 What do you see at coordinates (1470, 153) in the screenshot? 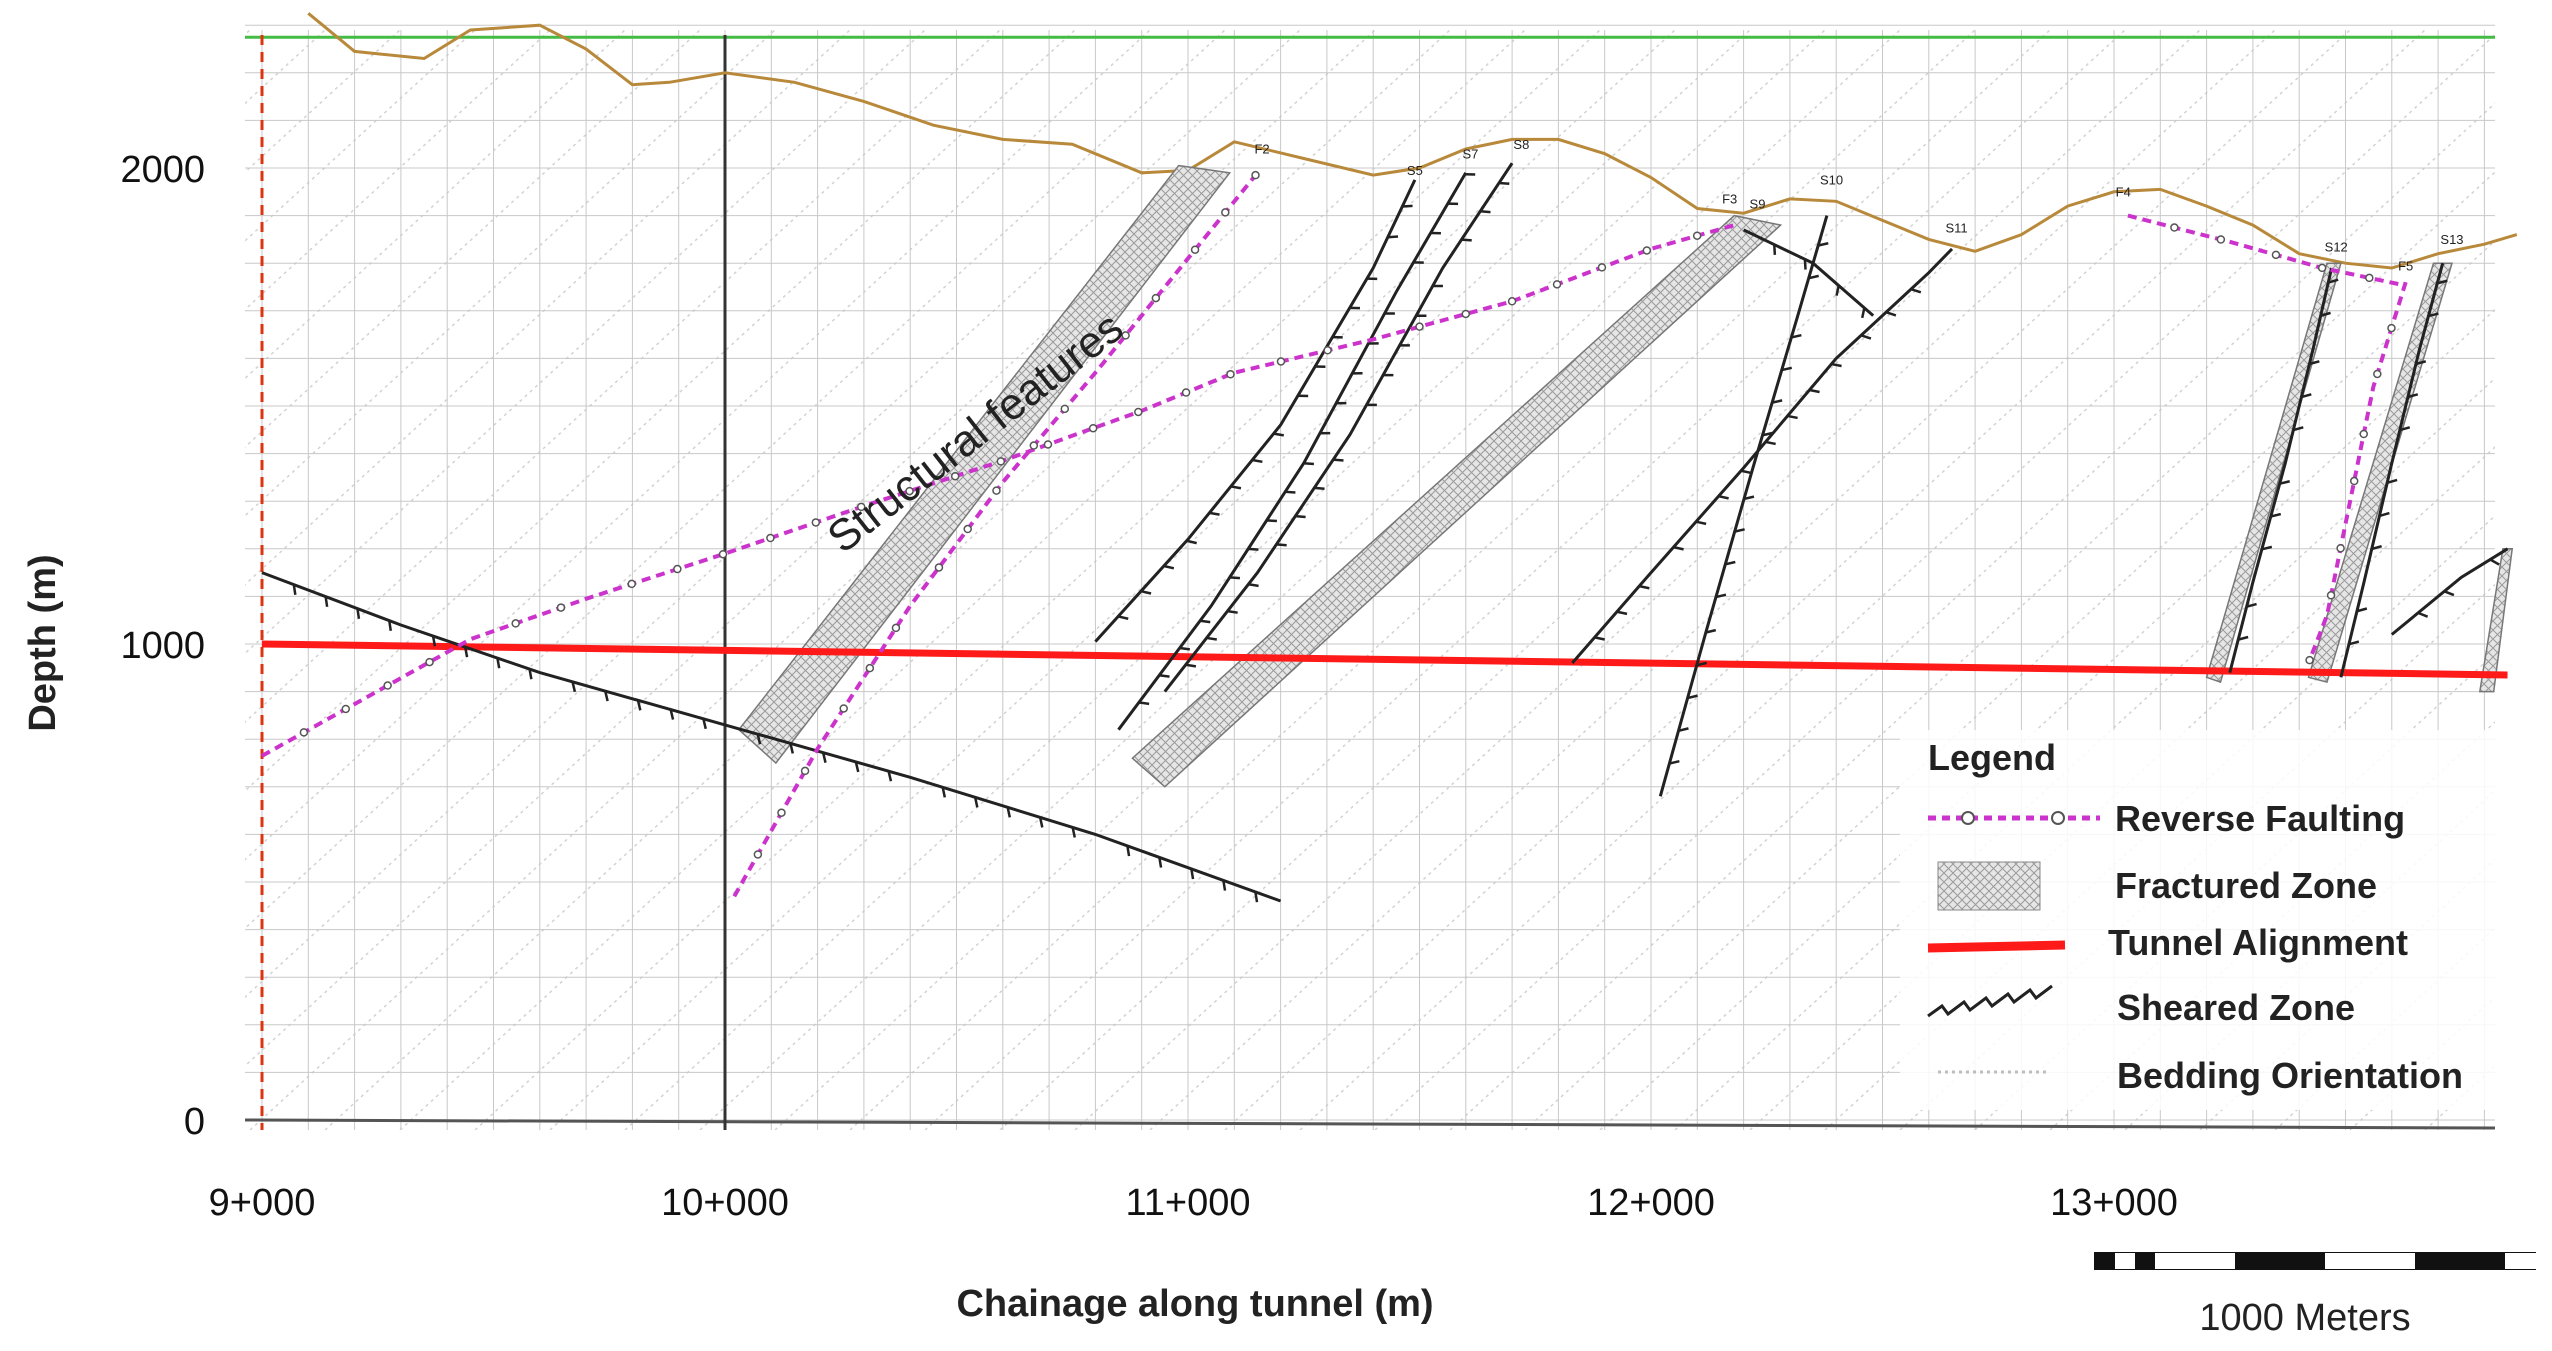
I see `feature-label-s7: S7` at bounding box center [1470, 153].